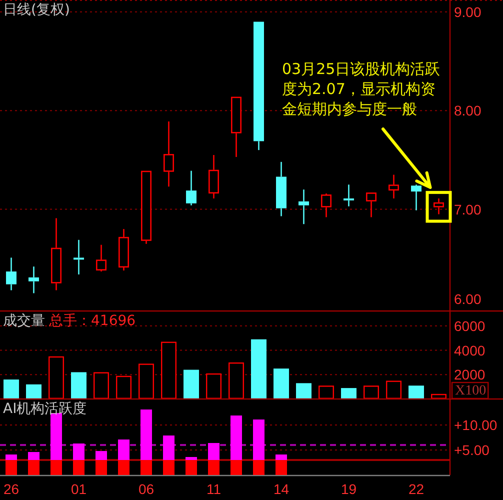  What do you see at coordinates (470, 391) in the screenshot?
I see `y-axis-title: X100` at bounding box center [470, 391].